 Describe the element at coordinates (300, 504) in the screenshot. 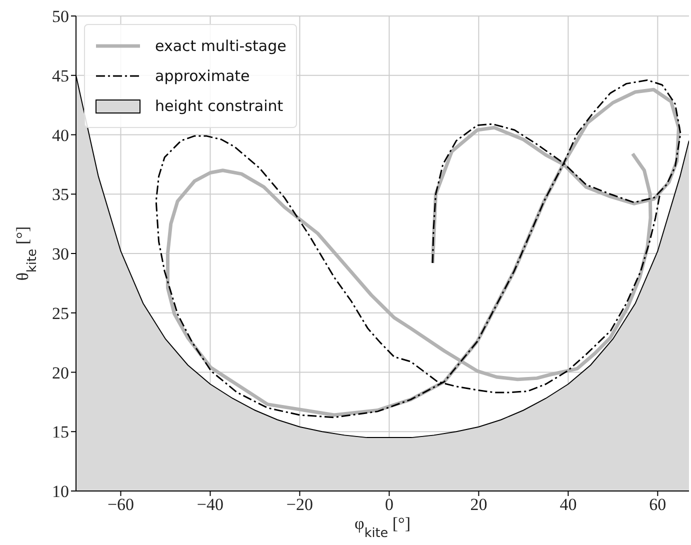

I see `x-tick-label: −20` at that location.